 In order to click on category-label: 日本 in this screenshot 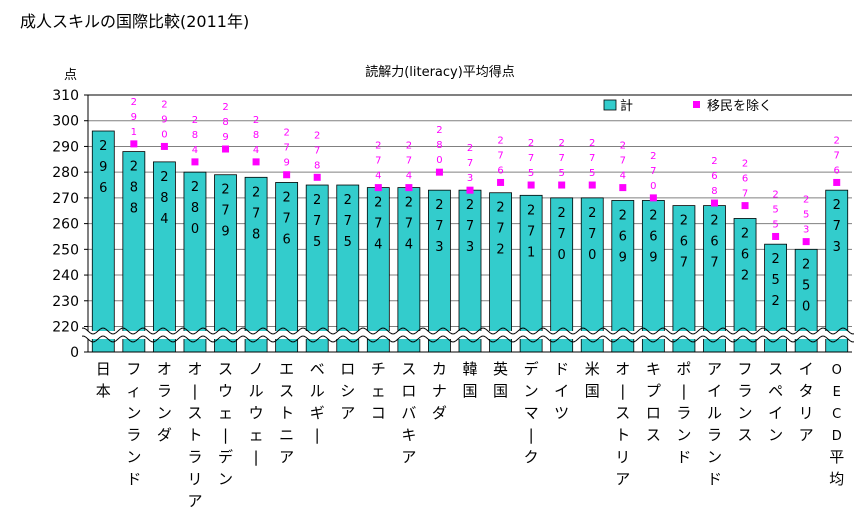, I will do `click(103, 380)`.